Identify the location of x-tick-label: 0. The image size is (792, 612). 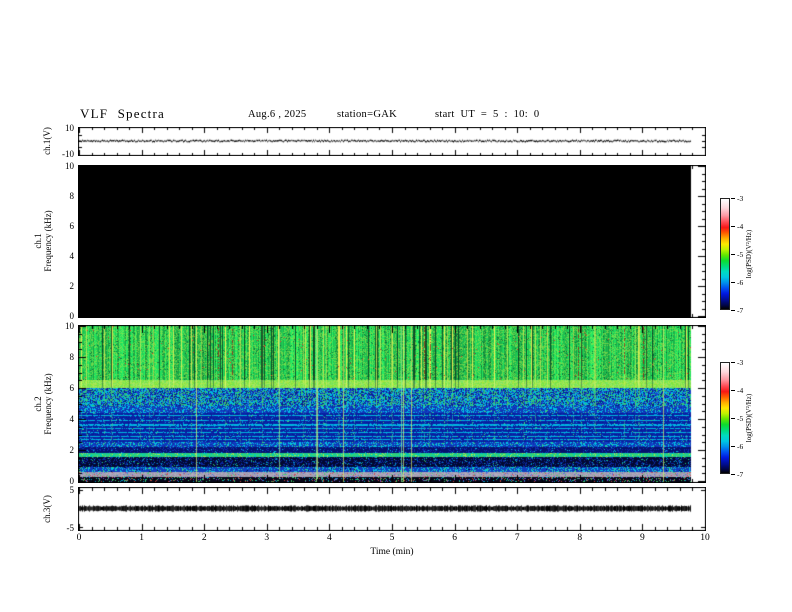
(79, 538).